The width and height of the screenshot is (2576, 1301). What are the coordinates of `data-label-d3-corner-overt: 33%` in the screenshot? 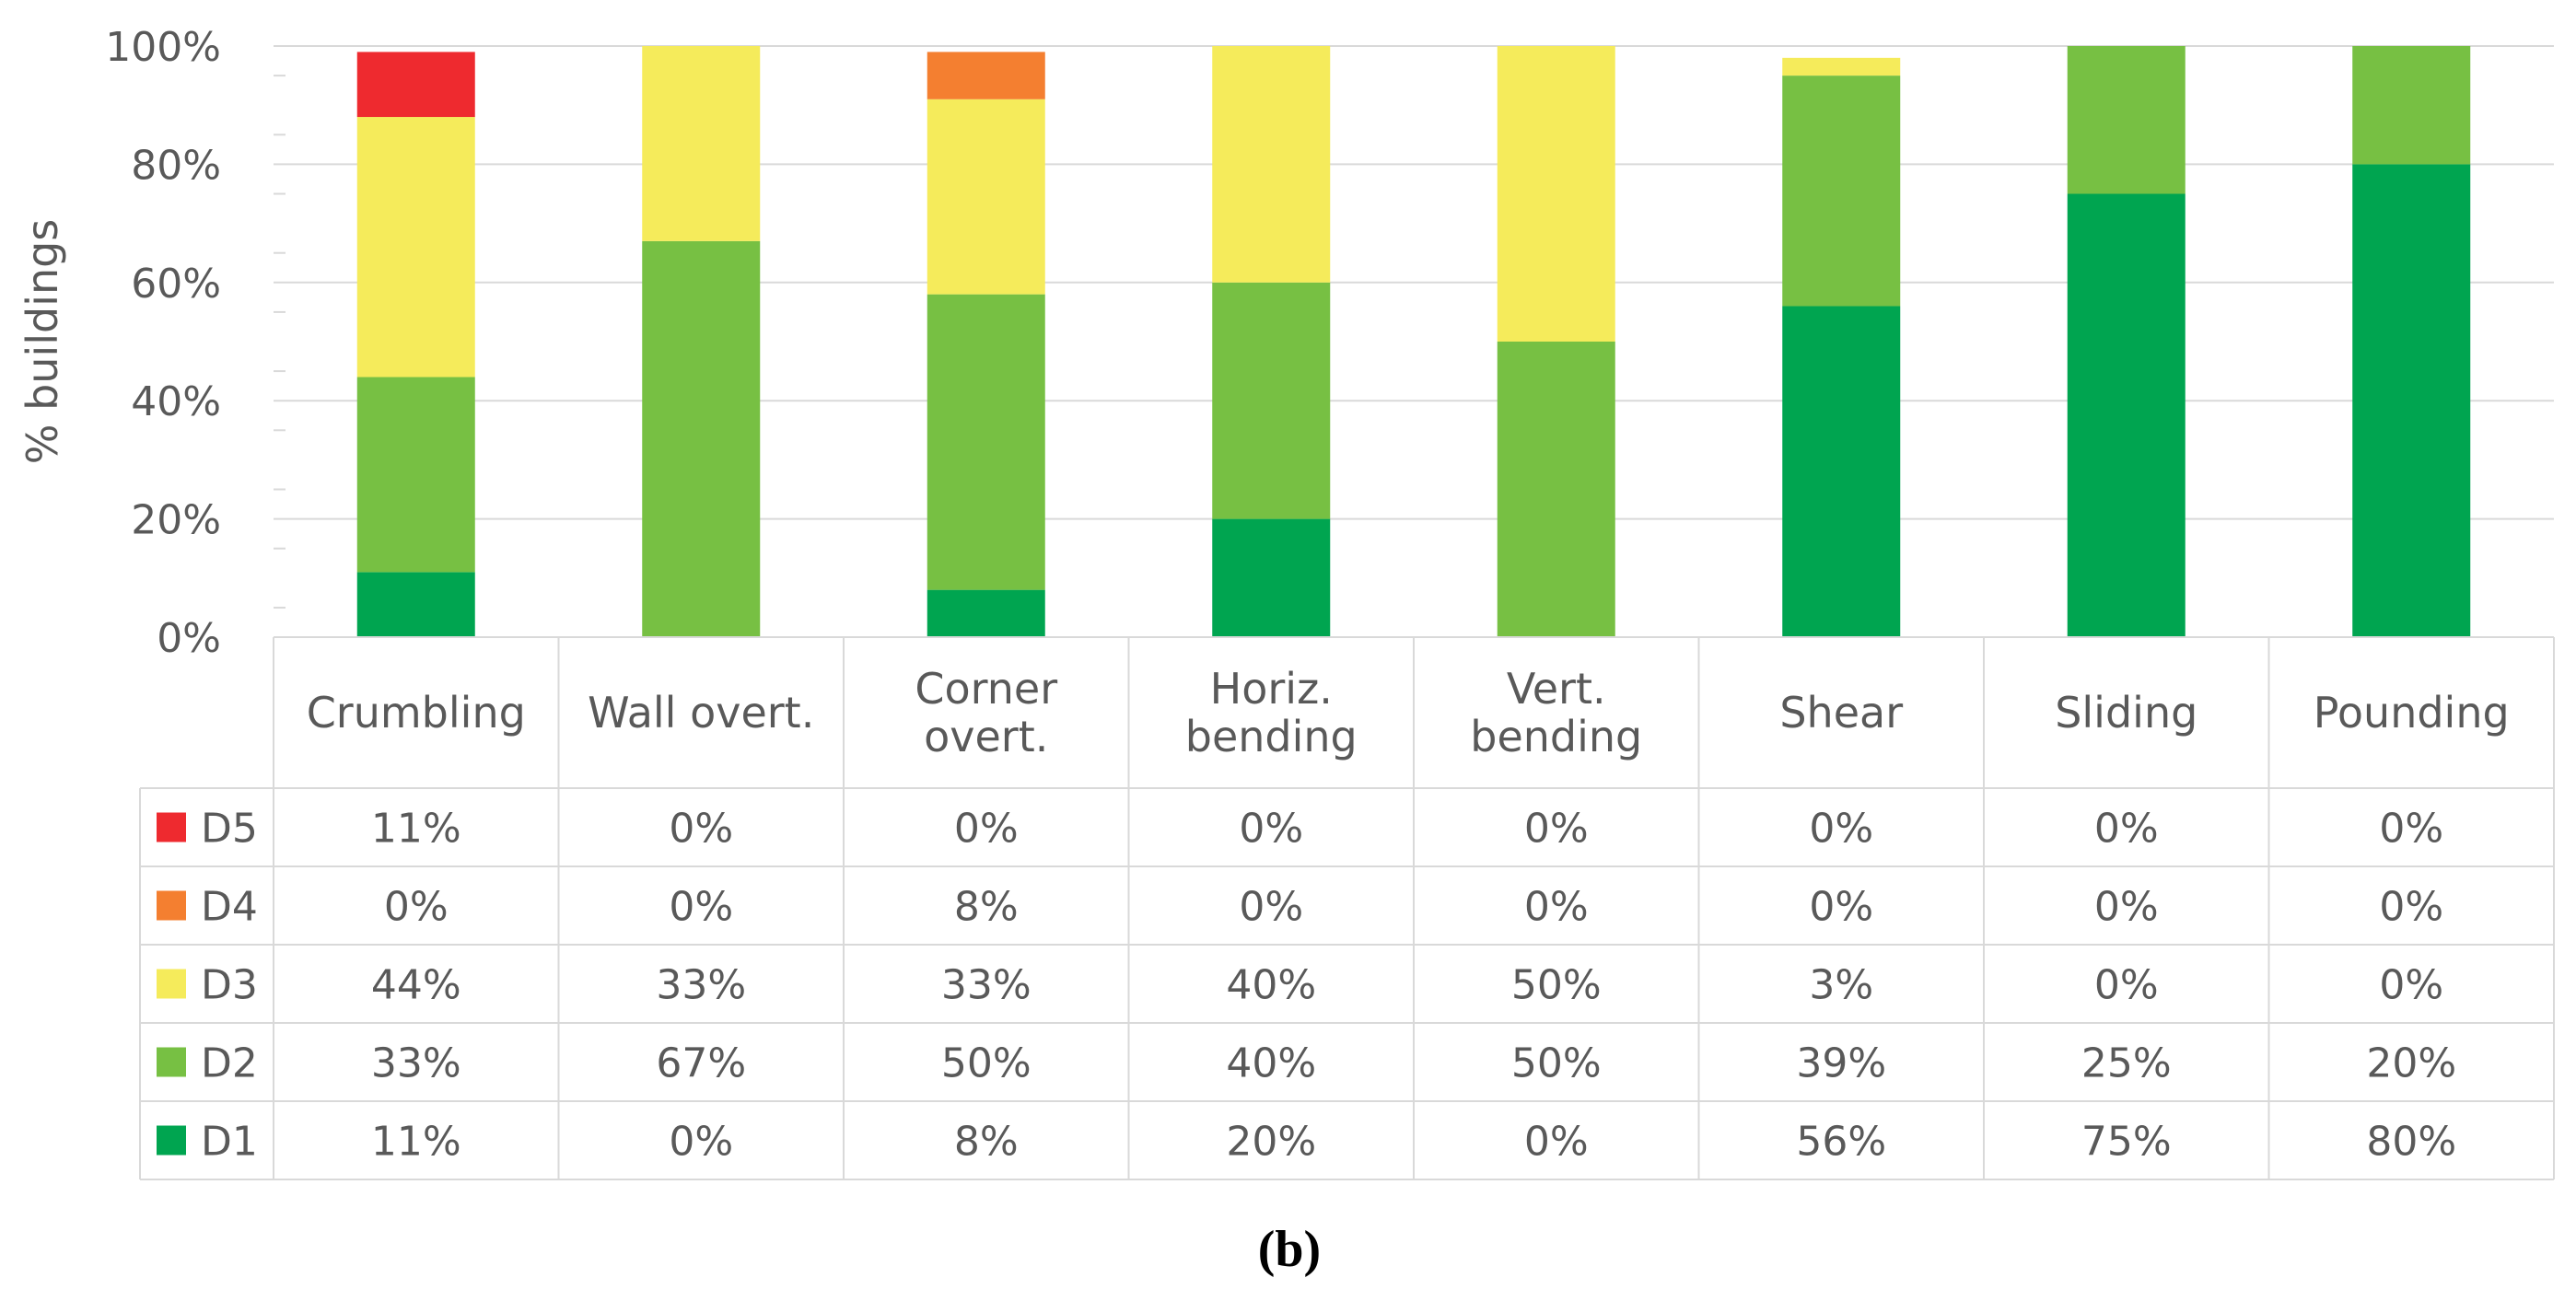 It's located at (986, 985).